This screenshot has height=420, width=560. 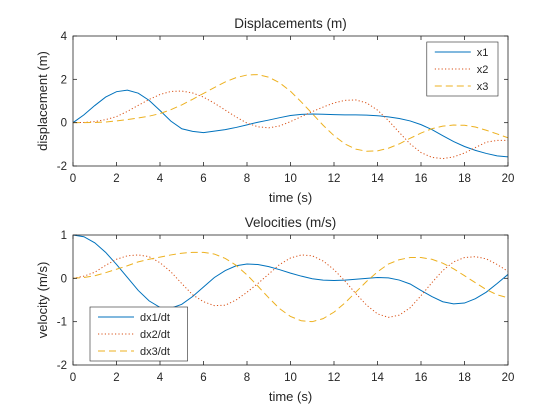 What do you see at coordinates (290, 123) in the screenshot?
I see `series-line-x1` at bounding box center [290, 123].